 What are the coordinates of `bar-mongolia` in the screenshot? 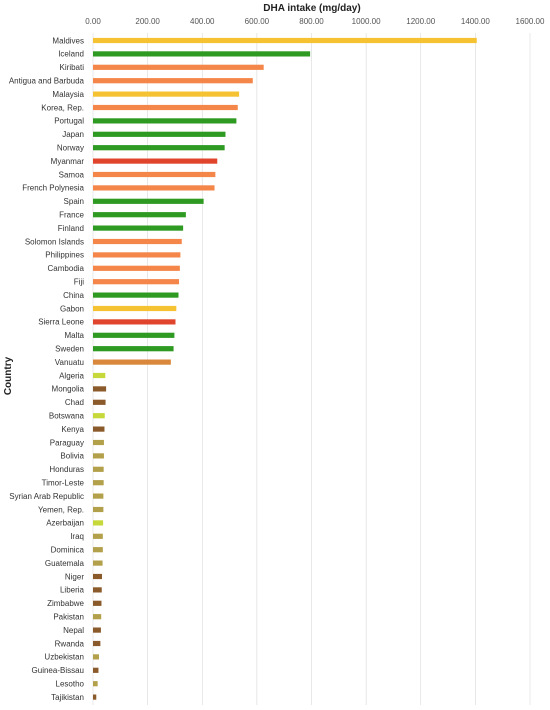 It's located at (100, 389).